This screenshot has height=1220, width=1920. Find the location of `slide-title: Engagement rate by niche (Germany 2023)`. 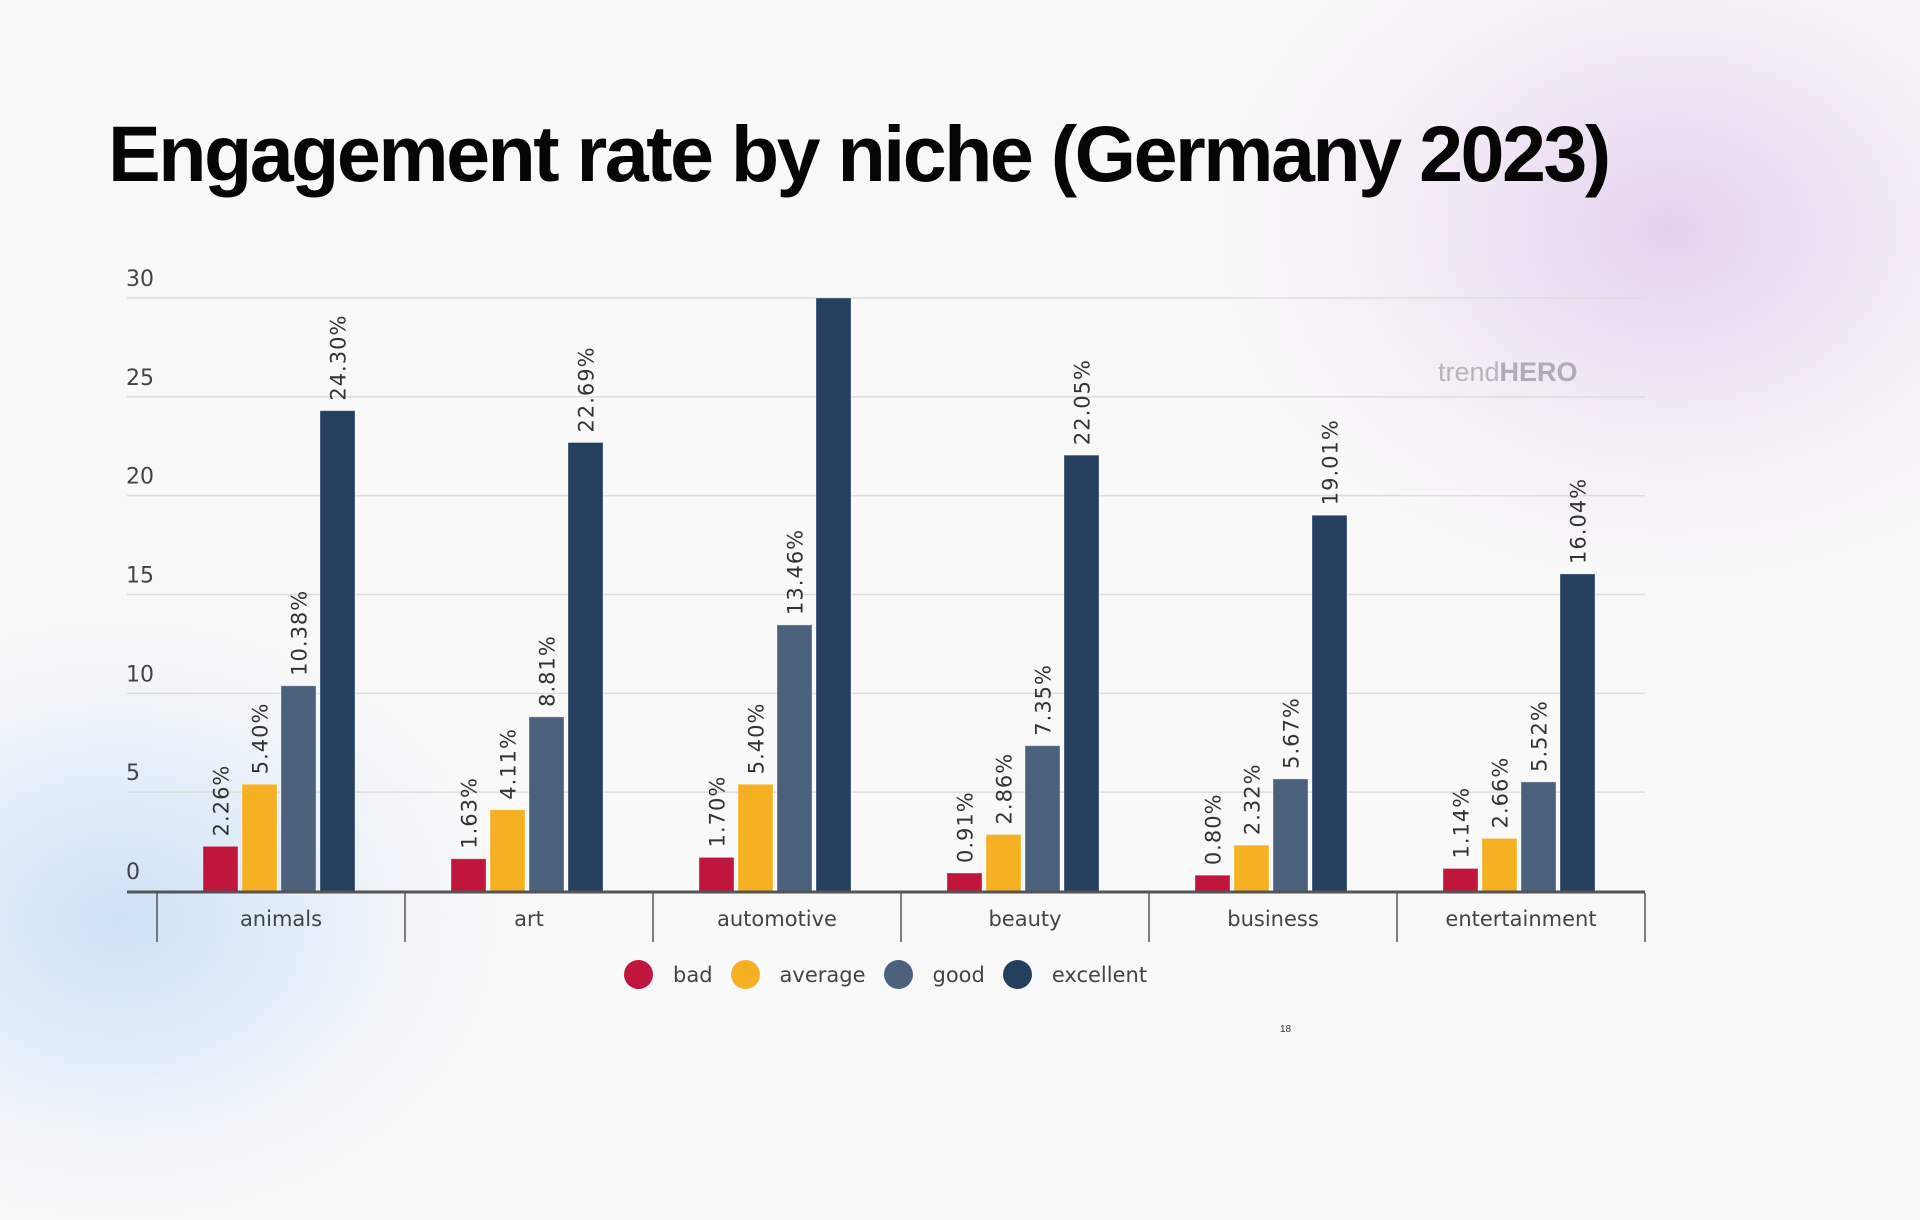

slide-title: Engagement rate by niche (Germany 2023) is located at coordinates (859, 153).